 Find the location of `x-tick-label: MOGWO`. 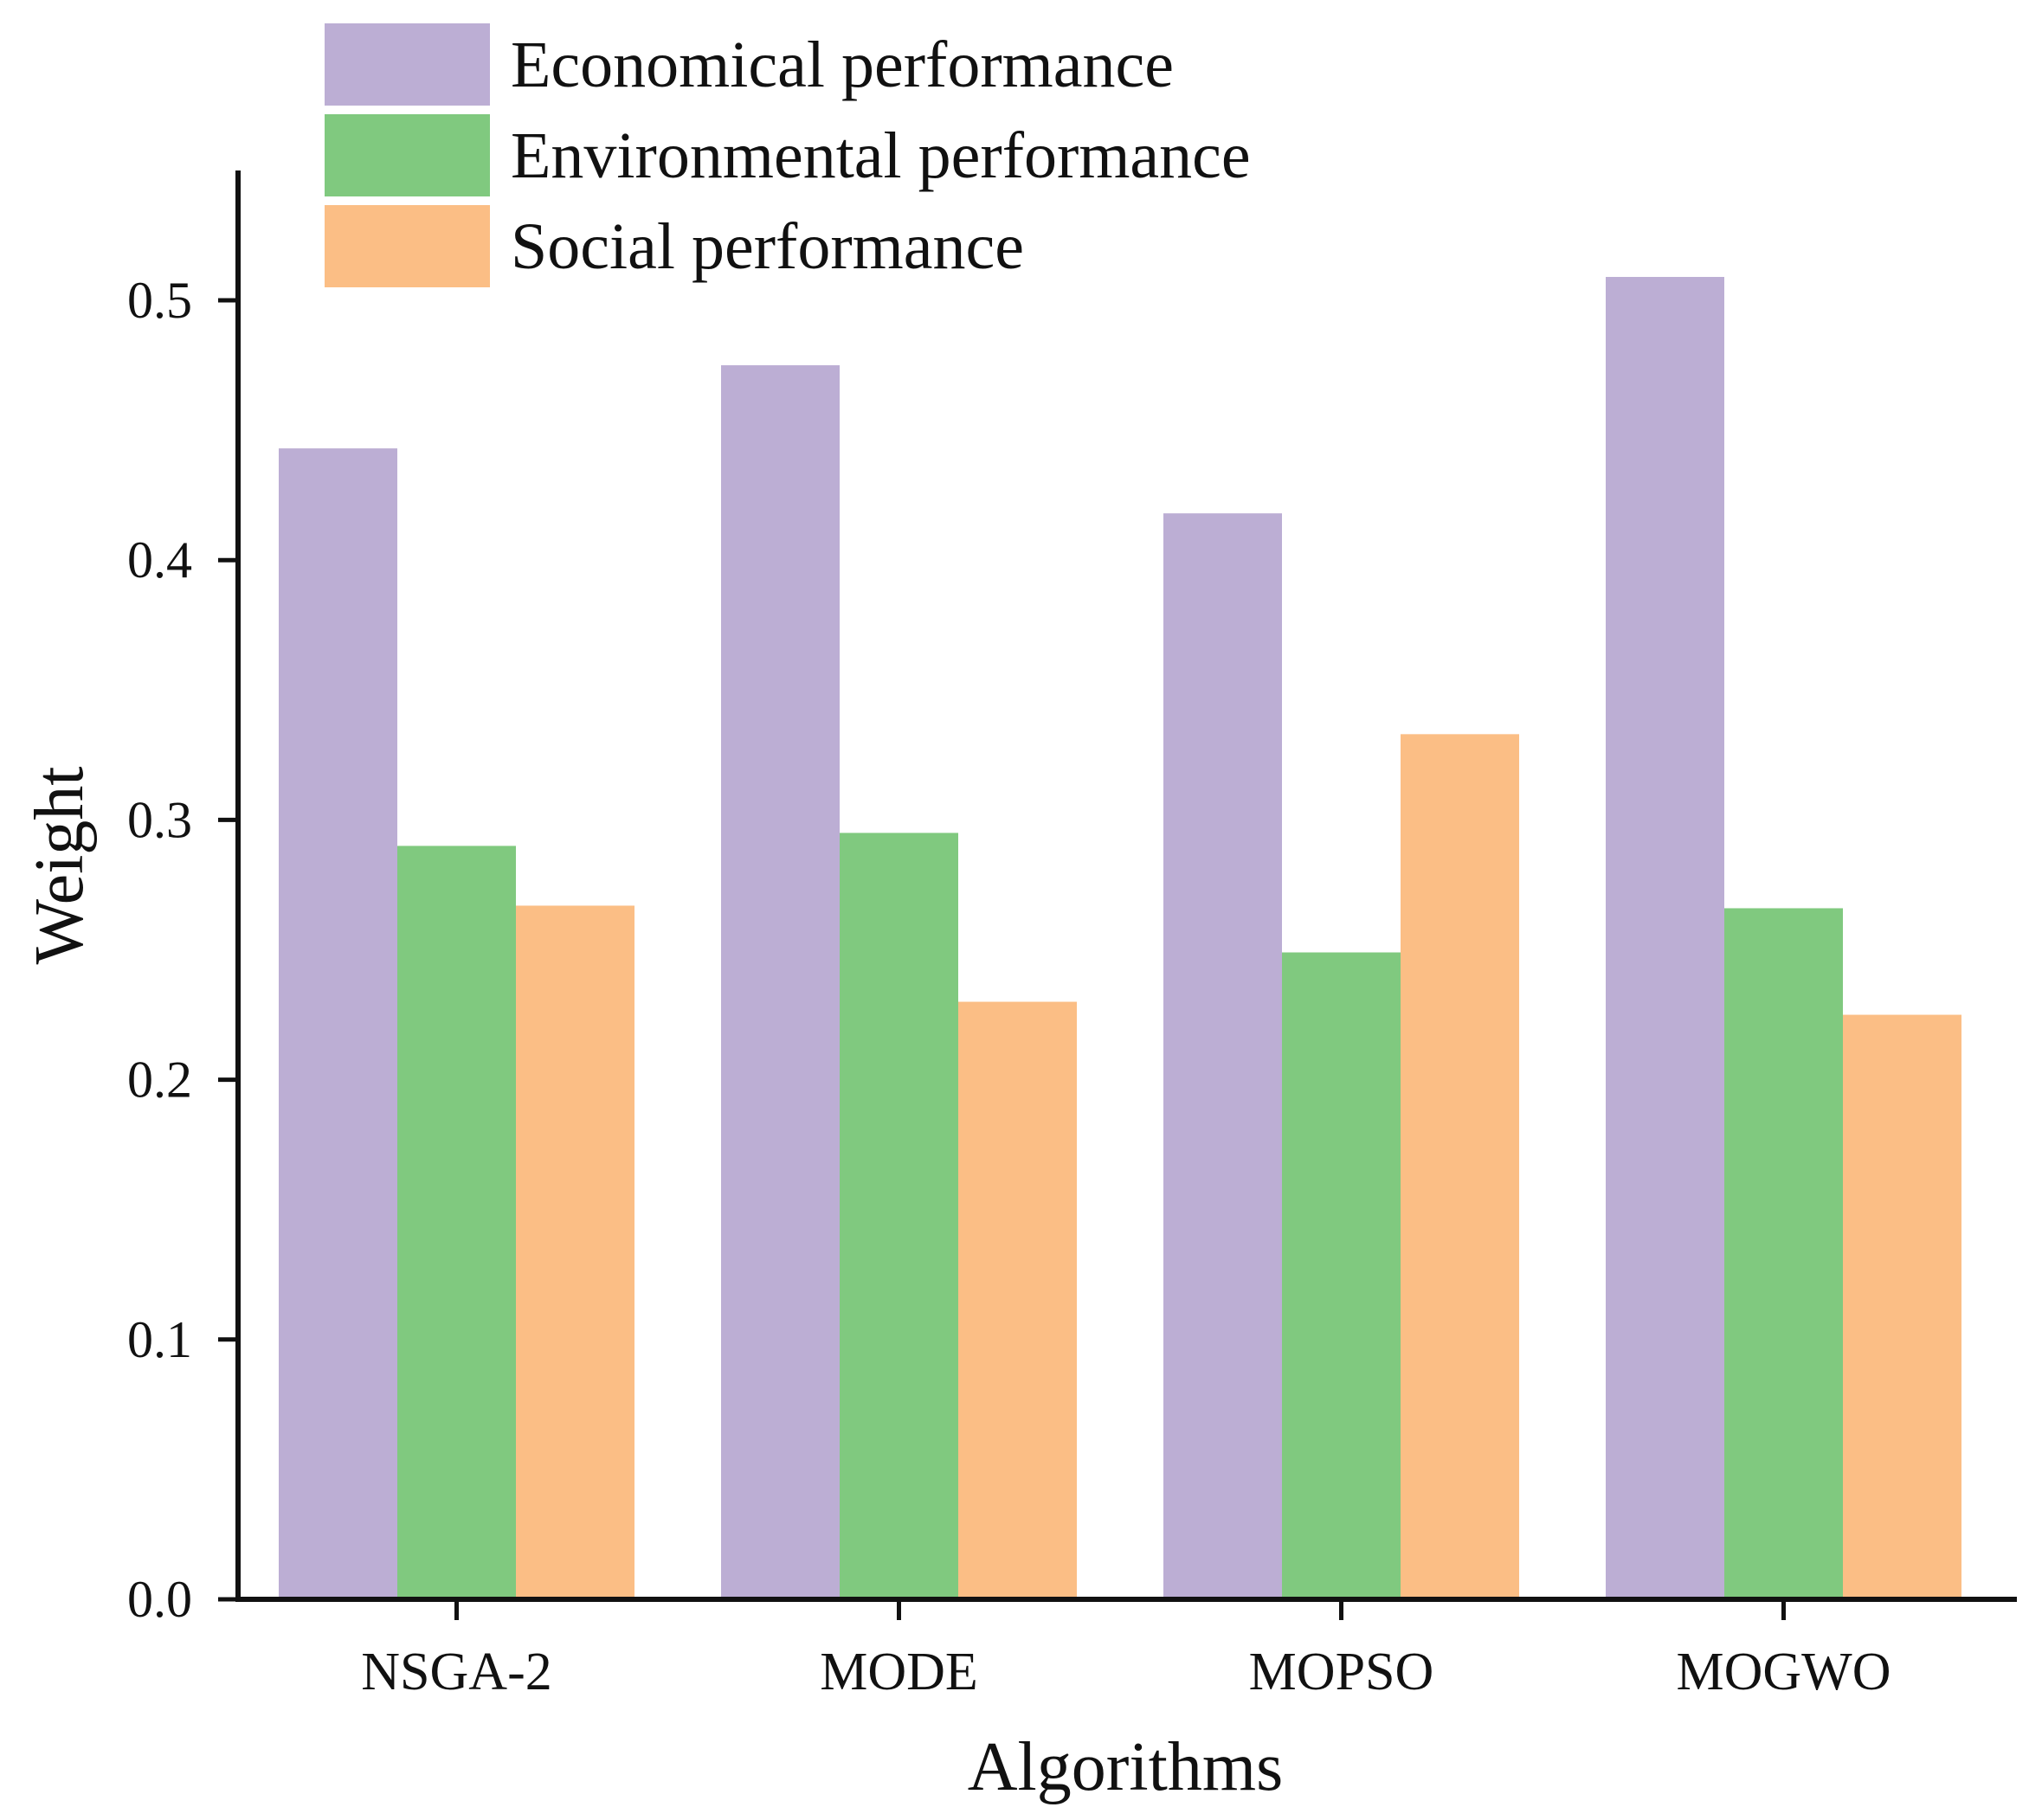

x-tick-label: MOGWO is located at coordinates (1784, 1672).